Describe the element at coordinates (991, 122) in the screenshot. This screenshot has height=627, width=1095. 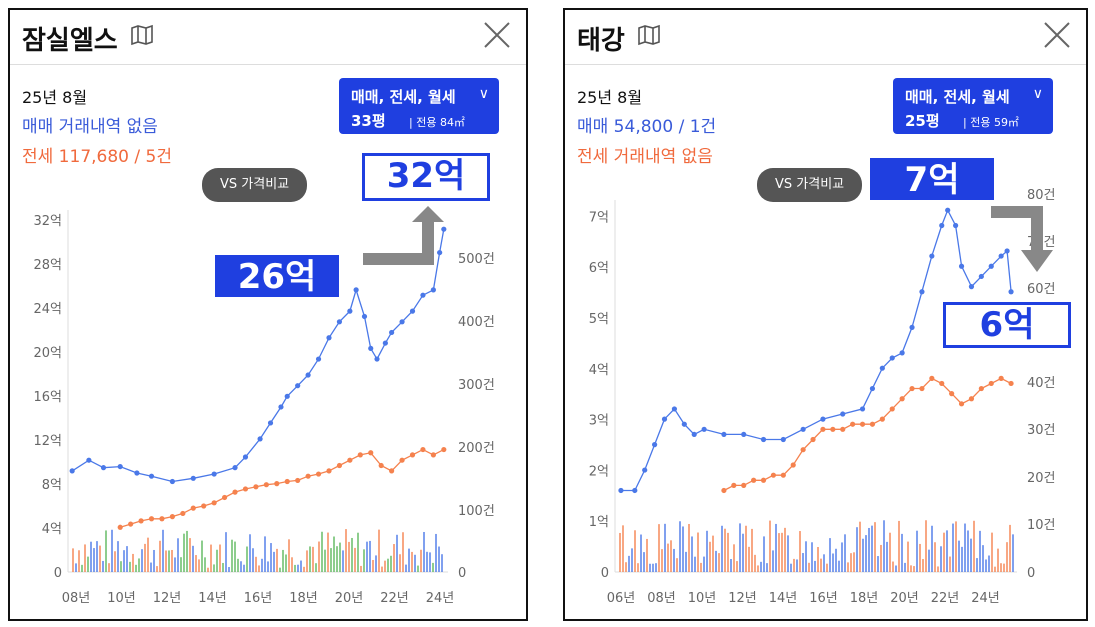
I see `area-label: | 전용 59㎡` at that location.